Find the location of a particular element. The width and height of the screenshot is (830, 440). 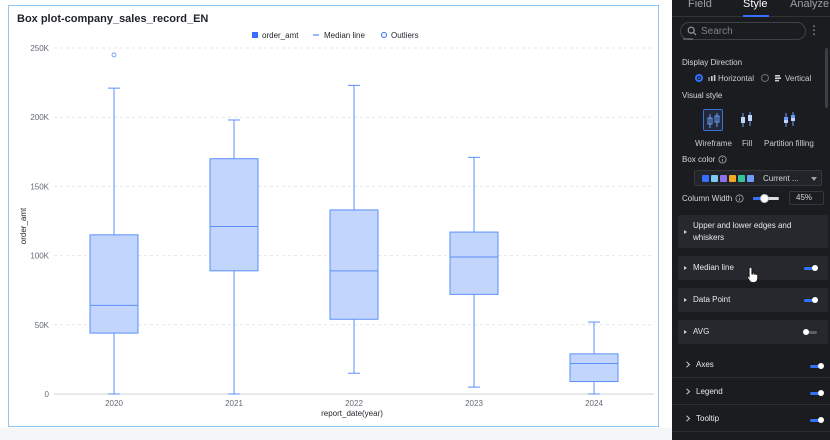

wireframe-option-label: Wireframe is located at coordinates (713, 143).